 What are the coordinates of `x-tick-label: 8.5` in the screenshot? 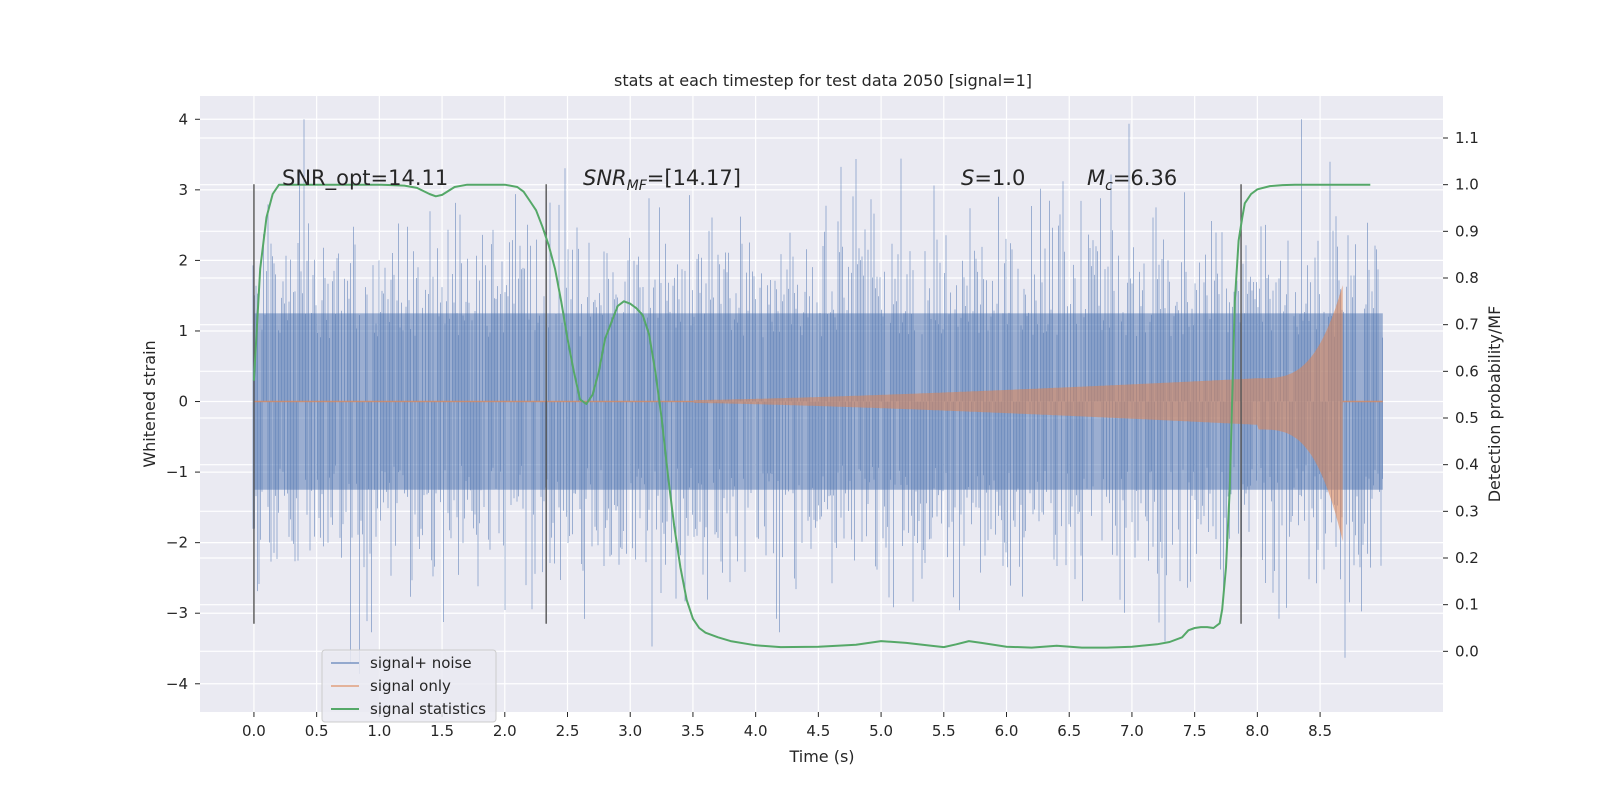 It's located at (1320, 731).